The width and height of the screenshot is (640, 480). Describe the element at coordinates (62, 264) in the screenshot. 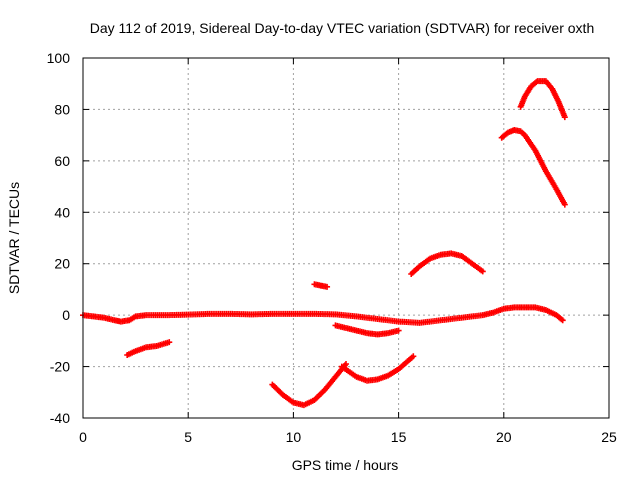

I see `y-tick-label: 20` at that location.